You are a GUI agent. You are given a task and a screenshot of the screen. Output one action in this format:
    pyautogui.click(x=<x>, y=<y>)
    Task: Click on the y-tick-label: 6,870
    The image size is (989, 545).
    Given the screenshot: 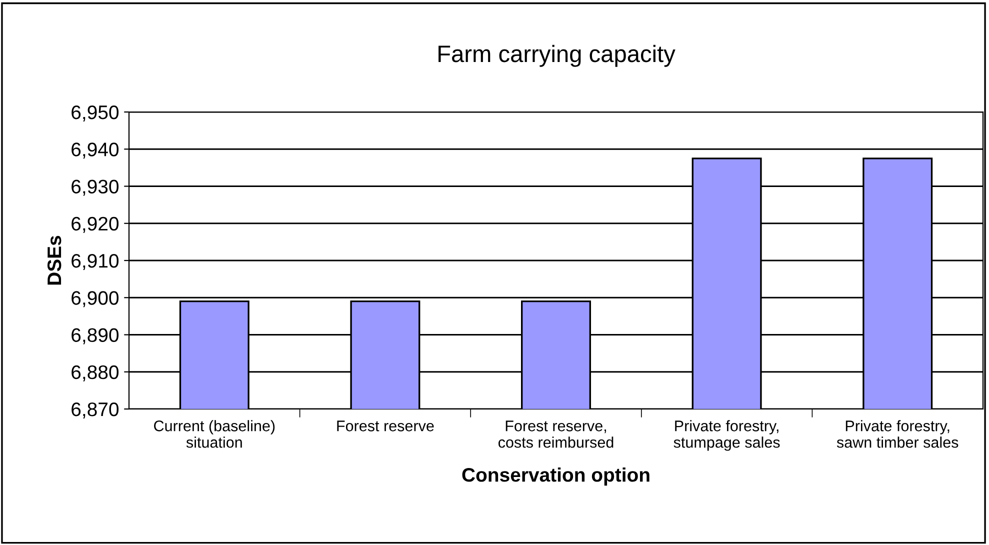 What is the action you would take?
    pyautogui.click(x=95, y=410)
    